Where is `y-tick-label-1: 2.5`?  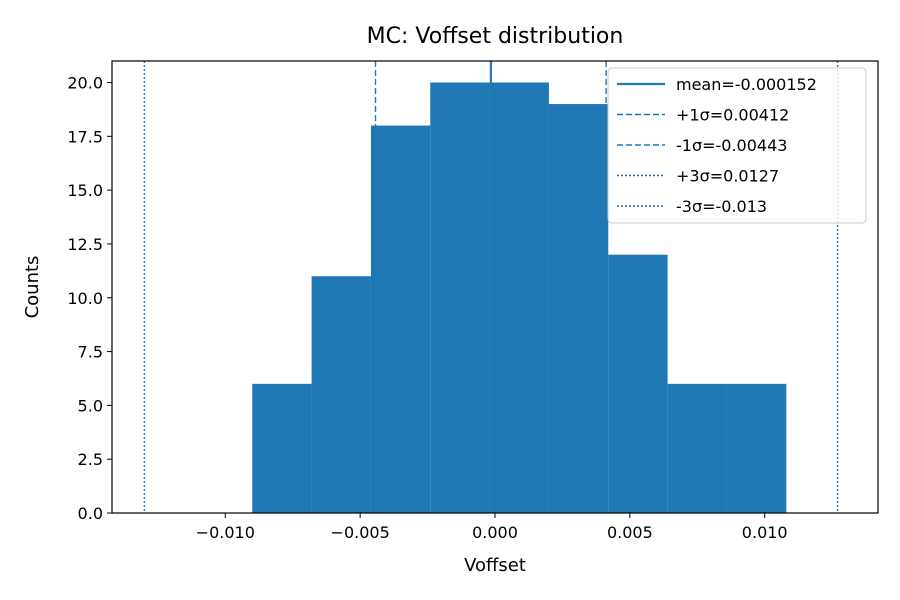
y-tick-label-1: 2.5 is located at coordinates (90, 459).